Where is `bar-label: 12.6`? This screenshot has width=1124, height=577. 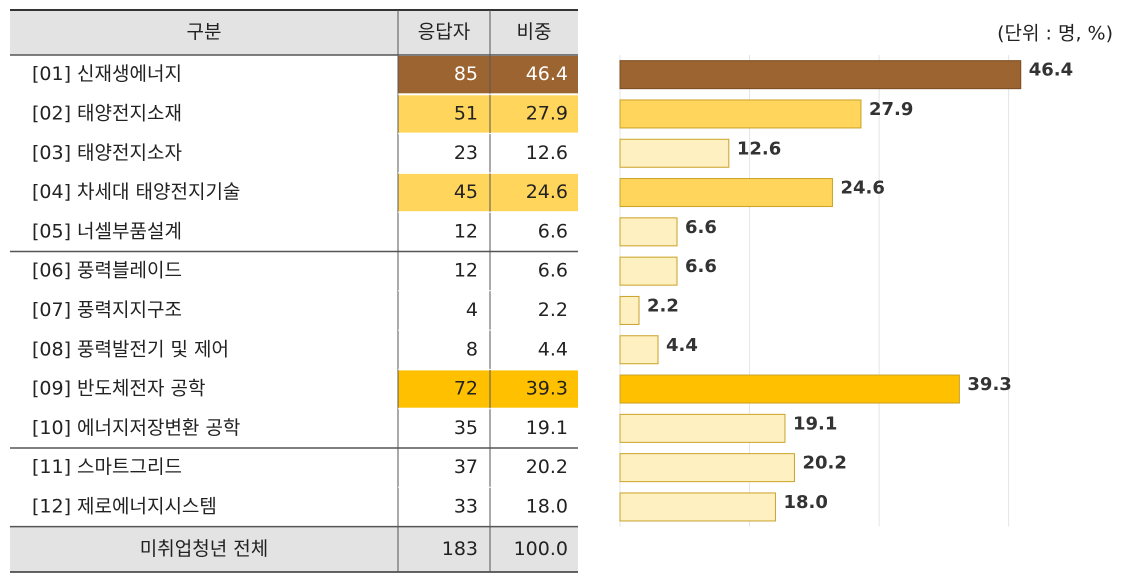 bar-label: 12.6 is located at coordinates (759, 148).